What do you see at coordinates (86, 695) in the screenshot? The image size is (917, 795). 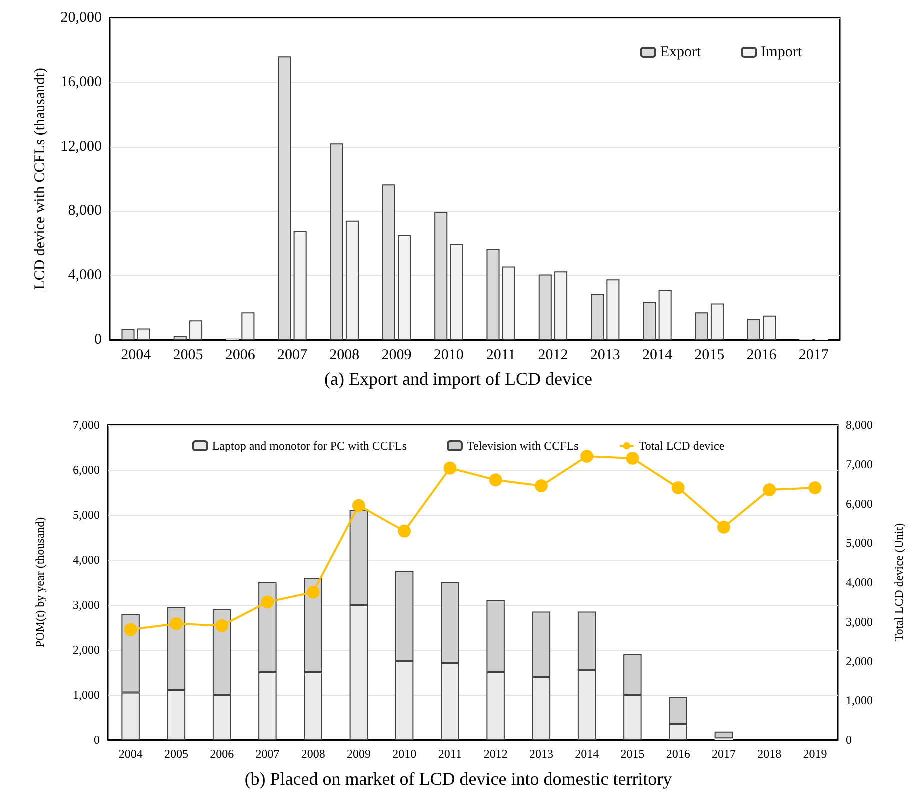 I see `y-tick-label: 1,000` at bounding box center [86, 695].